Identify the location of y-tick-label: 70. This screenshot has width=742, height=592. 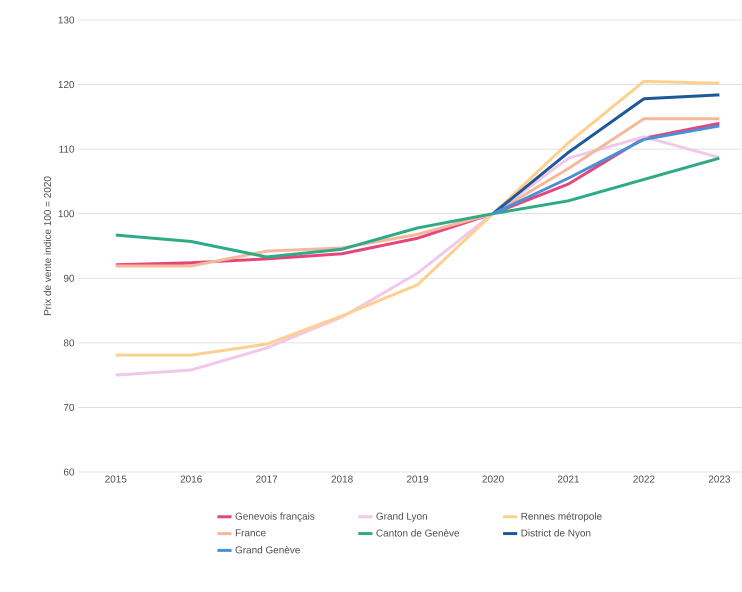
(69, 407).